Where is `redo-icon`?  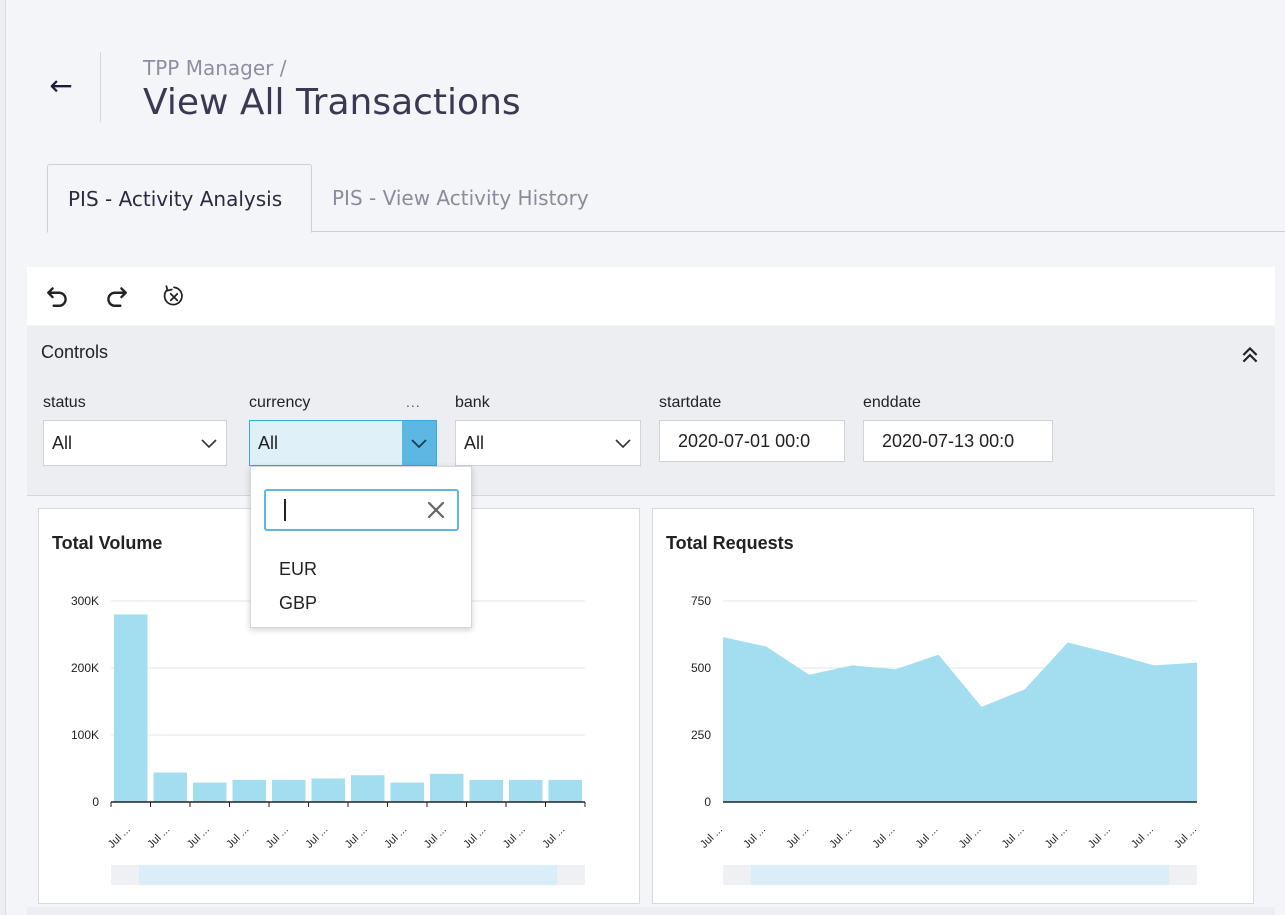
redo-icon is located at coordinates (117, 297).